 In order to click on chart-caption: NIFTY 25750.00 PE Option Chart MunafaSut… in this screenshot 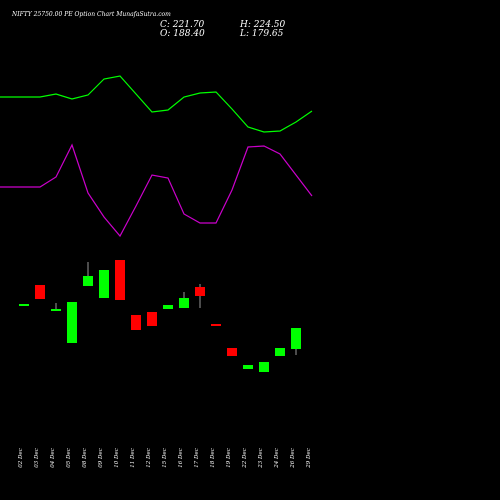, I will do `click(91, 14)`.